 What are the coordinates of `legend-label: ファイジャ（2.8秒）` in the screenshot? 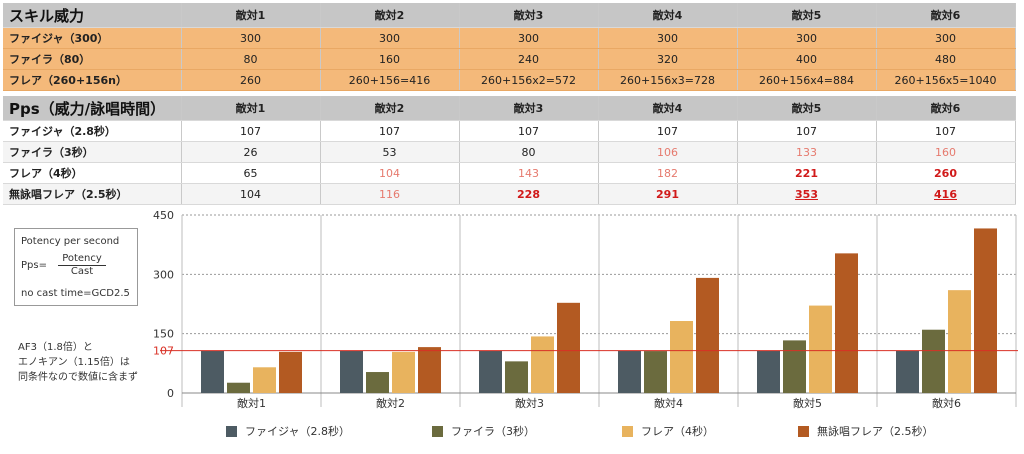 It's located at (297, 431).